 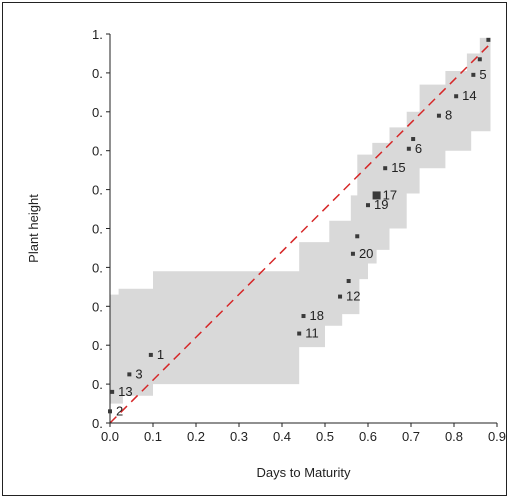 What do you see at coordinates (196, 436) in the screenshot?
I see `x-tick-label: 0.2` at bounding box center [196, 436].